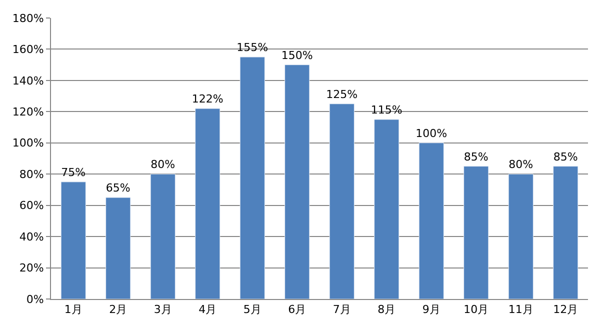  Describe the element at coordinates (252, 309) in the screenshot. I see `x-tick-label: 5月` at that location.